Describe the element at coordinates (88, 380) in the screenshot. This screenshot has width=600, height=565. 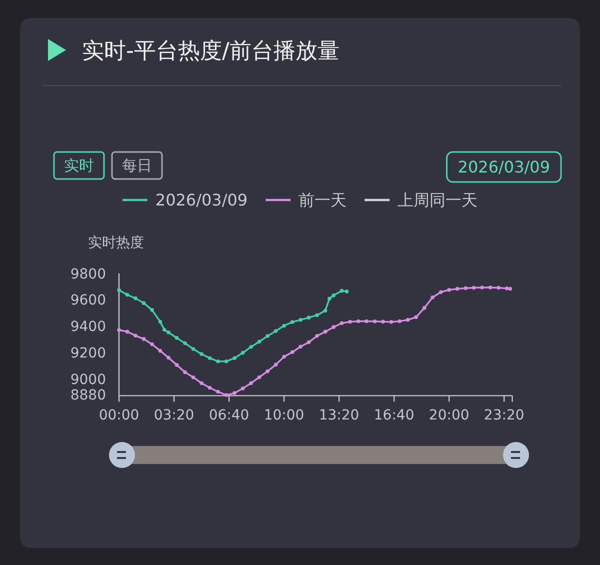
I see `y-tick-label: 9000` at that location.